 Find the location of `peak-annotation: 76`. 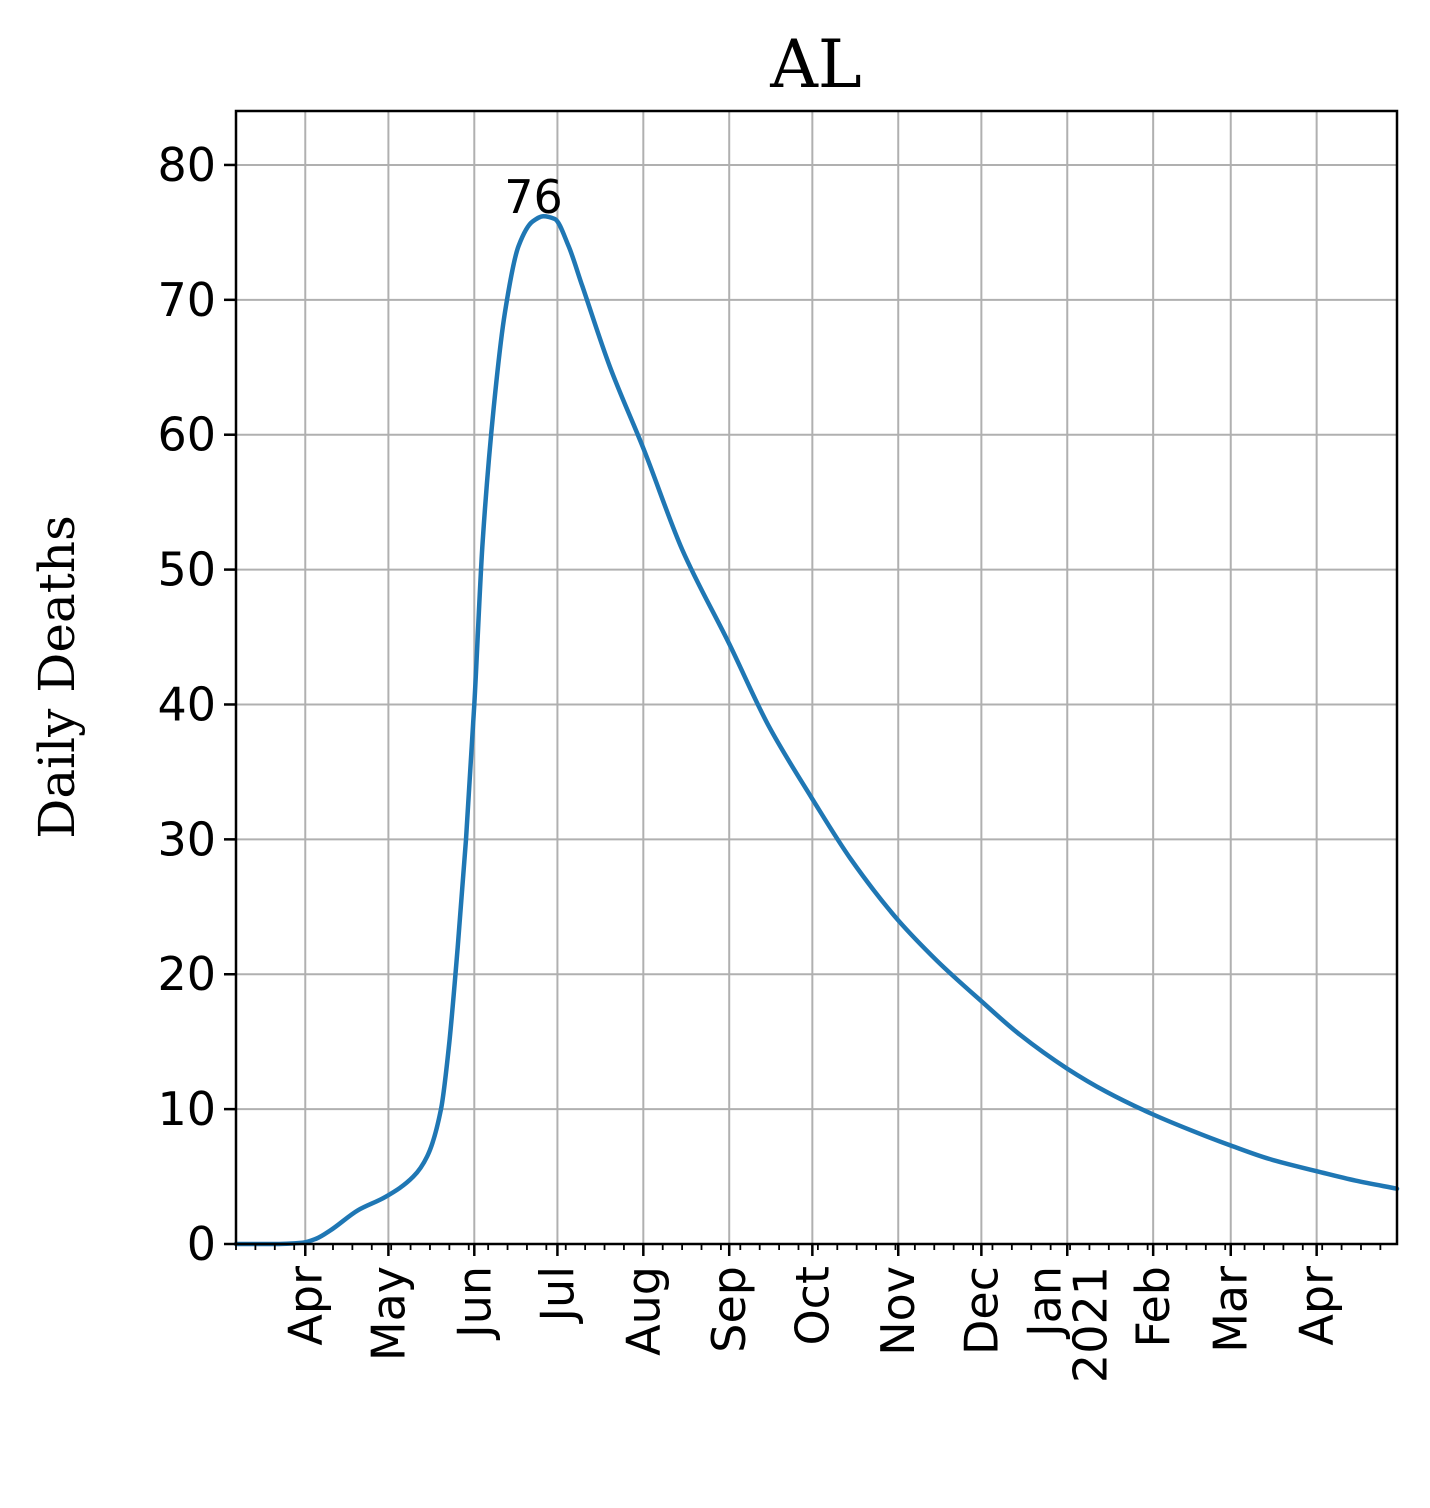

peak-annotation: 76 is located at coordinates (533, 197).